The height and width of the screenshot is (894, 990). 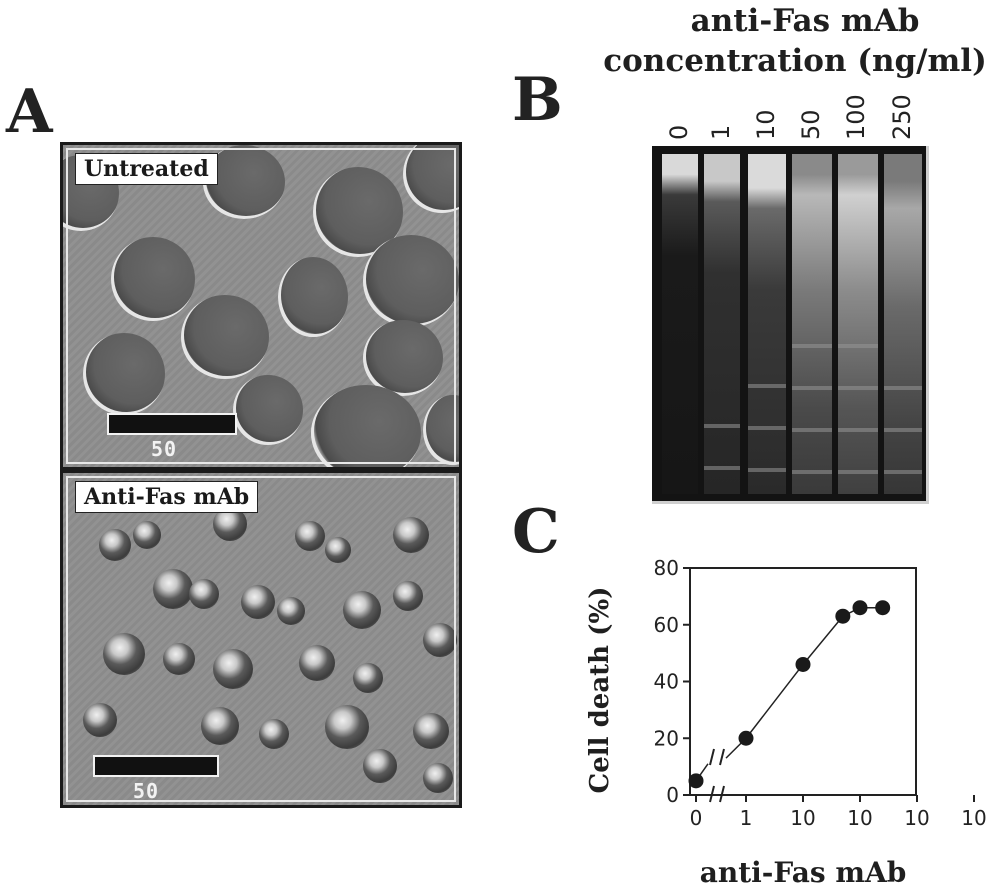 What do you see at coordinates (172, 424) in the screenshot?
I see `scale-bar-top` at bounding box center [172, 424].